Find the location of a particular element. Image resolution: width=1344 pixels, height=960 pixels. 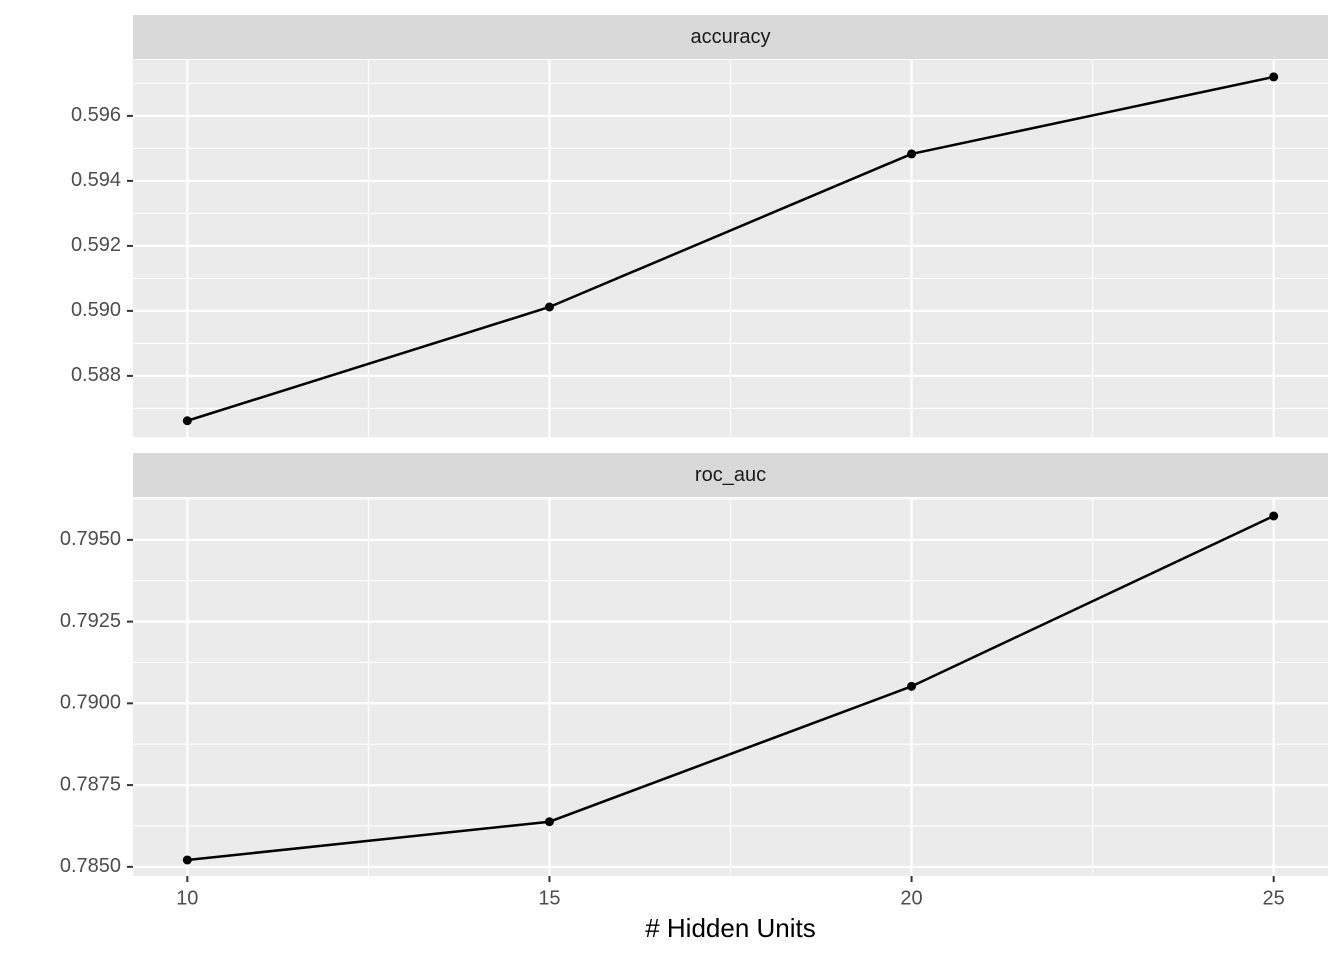

x-tick-label: 15 is located at coordinates (549, 898).